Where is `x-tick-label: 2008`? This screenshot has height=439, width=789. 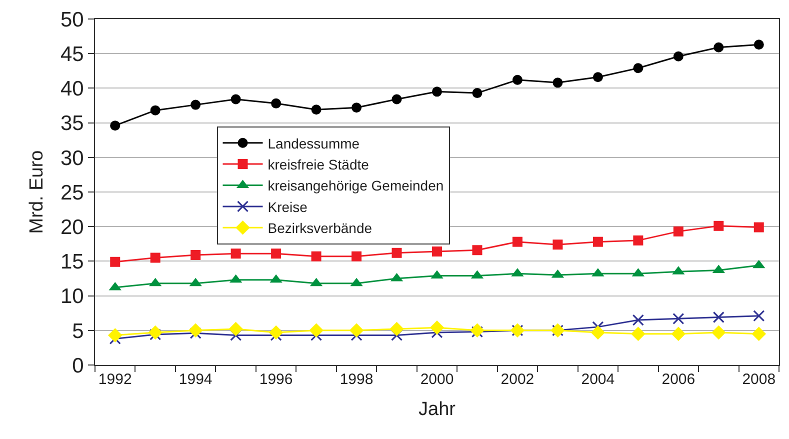 x-tick-label: 2008 is located at coordinates (759, 379).